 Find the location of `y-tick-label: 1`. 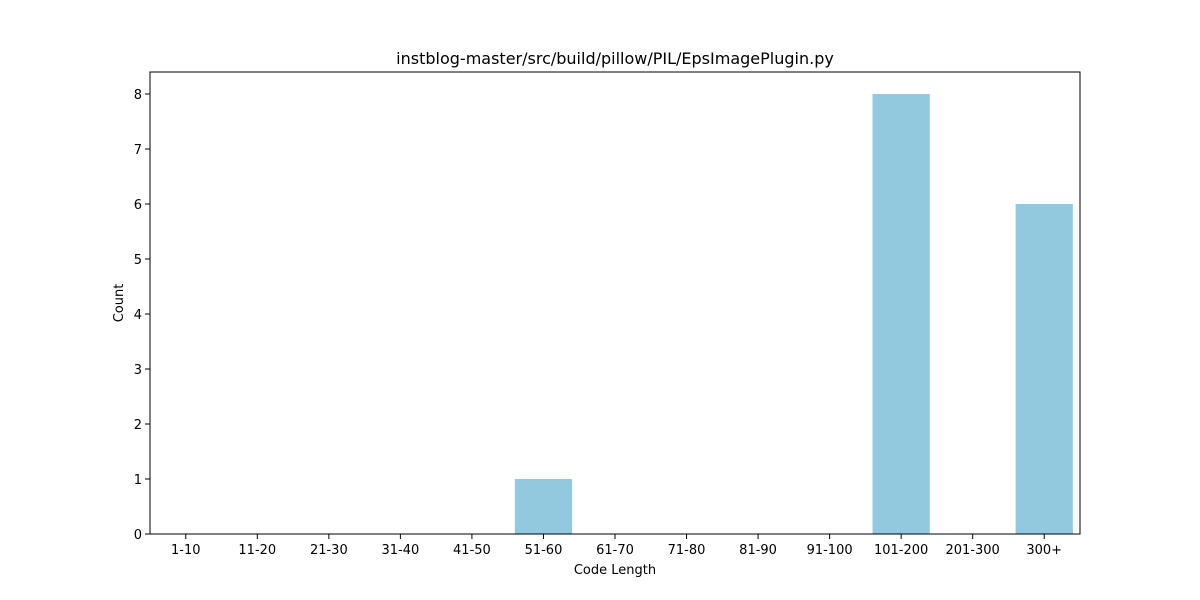

y-tick-label: 1 is located at coordinates (138, 480).